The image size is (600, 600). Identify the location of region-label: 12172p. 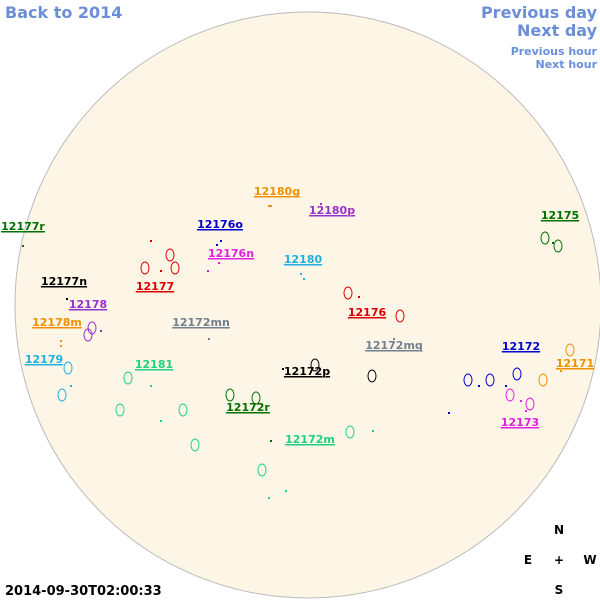
(307, 371).